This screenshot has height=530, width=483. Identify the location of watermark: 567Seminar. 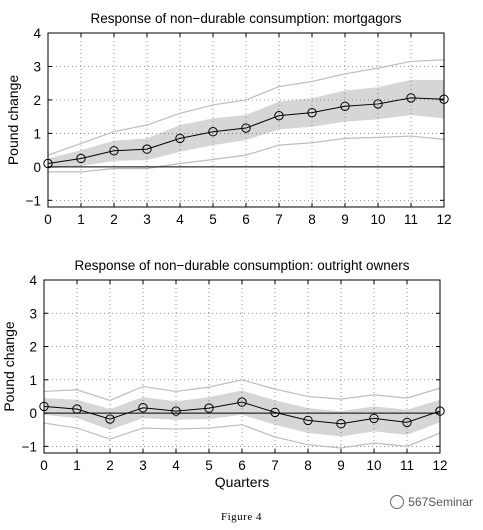
(431, 502).